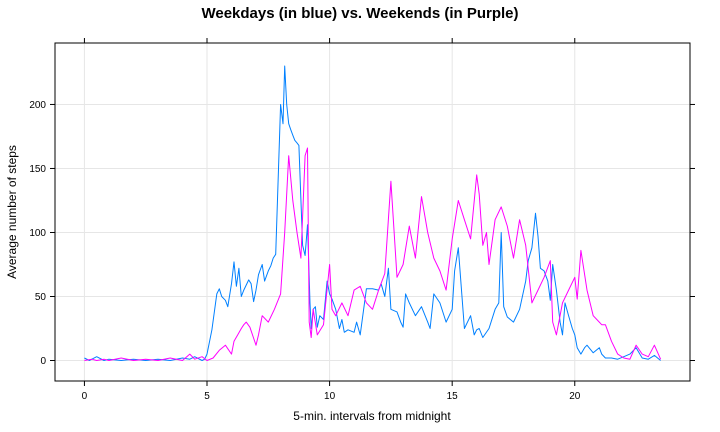  Describe the element at coordinates (207, 396) in the screenshot. I see `x-tick-label: 5` at that location.